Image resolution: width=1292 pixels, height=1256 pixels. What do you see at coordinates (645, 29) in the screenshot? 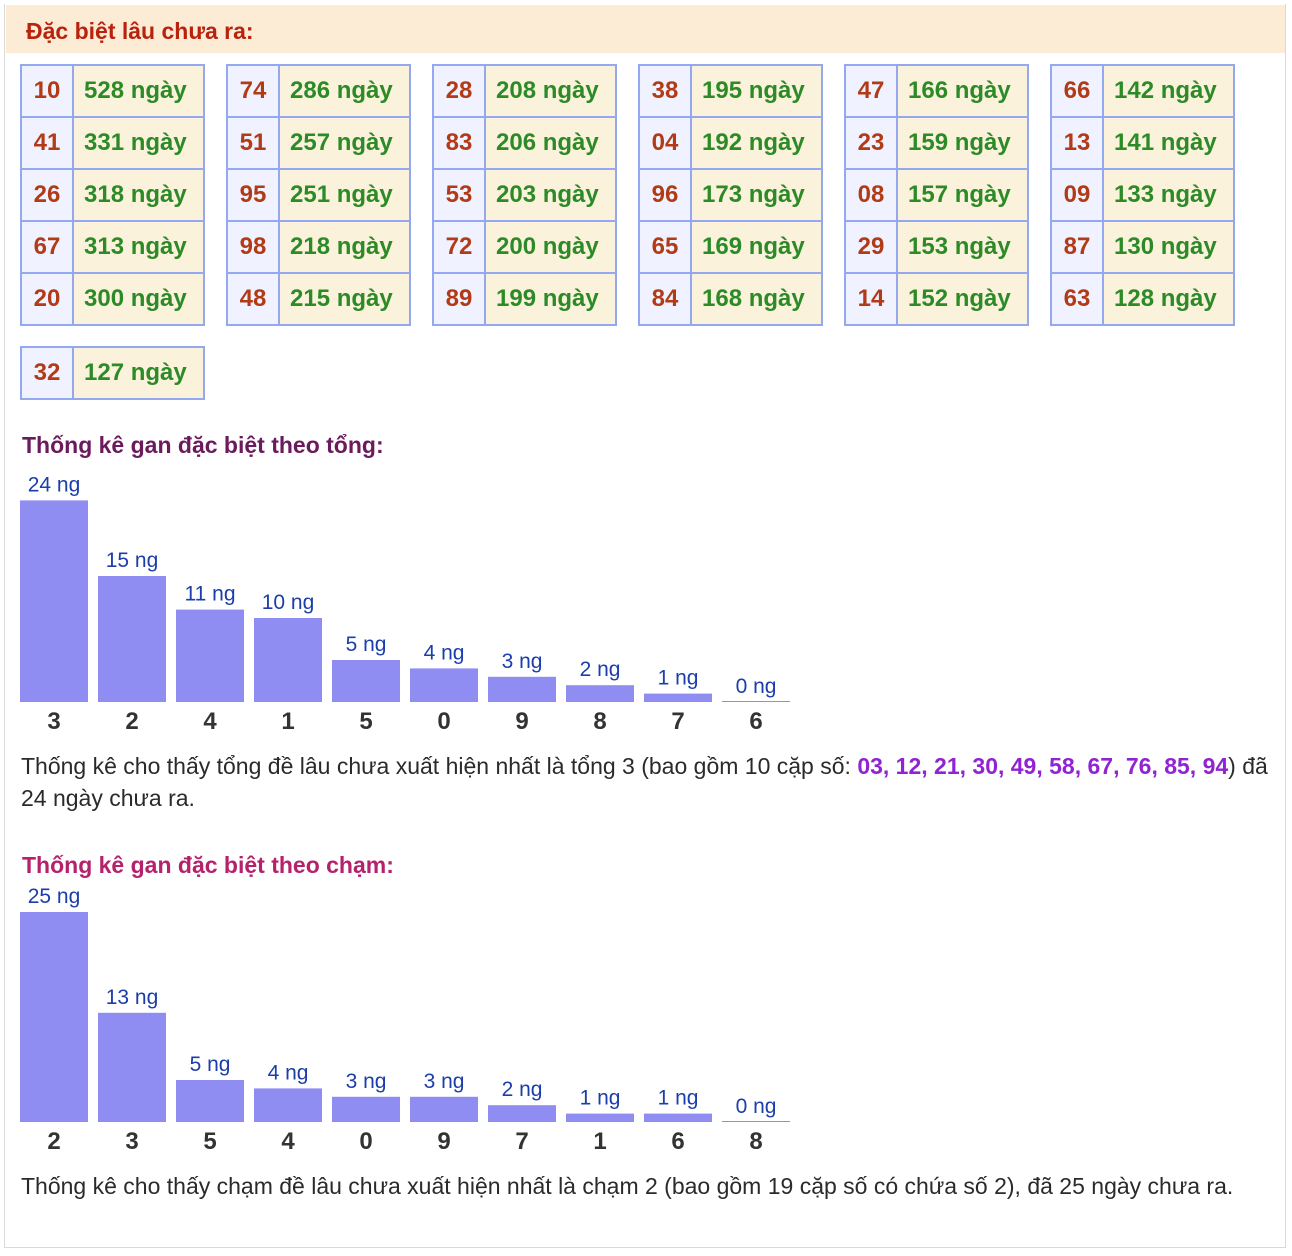
I see `header-bar: Đặc biệt lâu chưa ra:` at bounding box center [645, 29].